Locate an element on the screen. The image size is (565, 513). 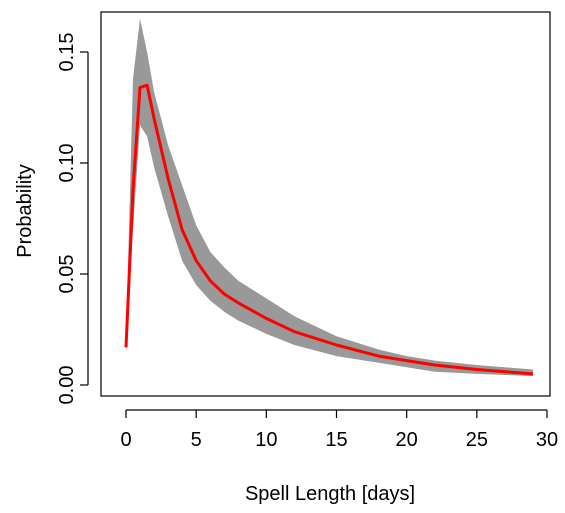
x-axis: 0 5 10 15 20 25 30 is located at coordinates (339, 430).